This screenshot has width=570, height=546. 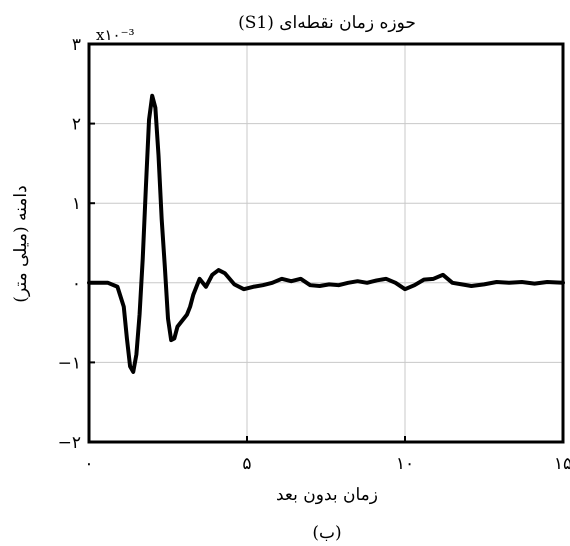 I want to click on y-tick-label-3: ۱, so click(x=76, y=204).